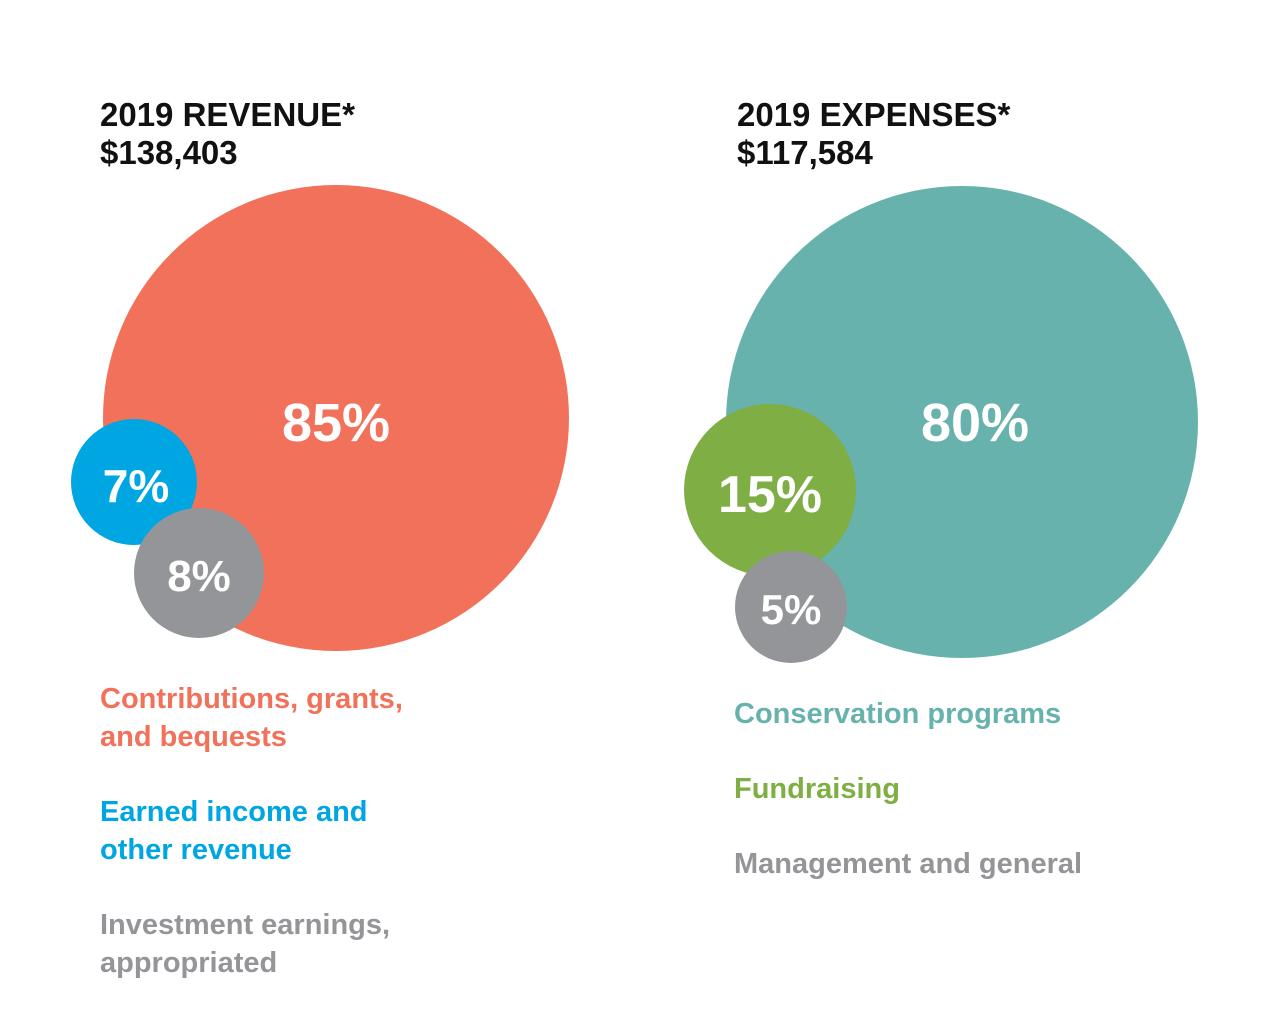 The height and width of the screenshot is (1036, 1284). Describe the element at coordinates (336, 423) in the screenshot. I see `revenue-bubble-contributions-value: 85%` at that location.